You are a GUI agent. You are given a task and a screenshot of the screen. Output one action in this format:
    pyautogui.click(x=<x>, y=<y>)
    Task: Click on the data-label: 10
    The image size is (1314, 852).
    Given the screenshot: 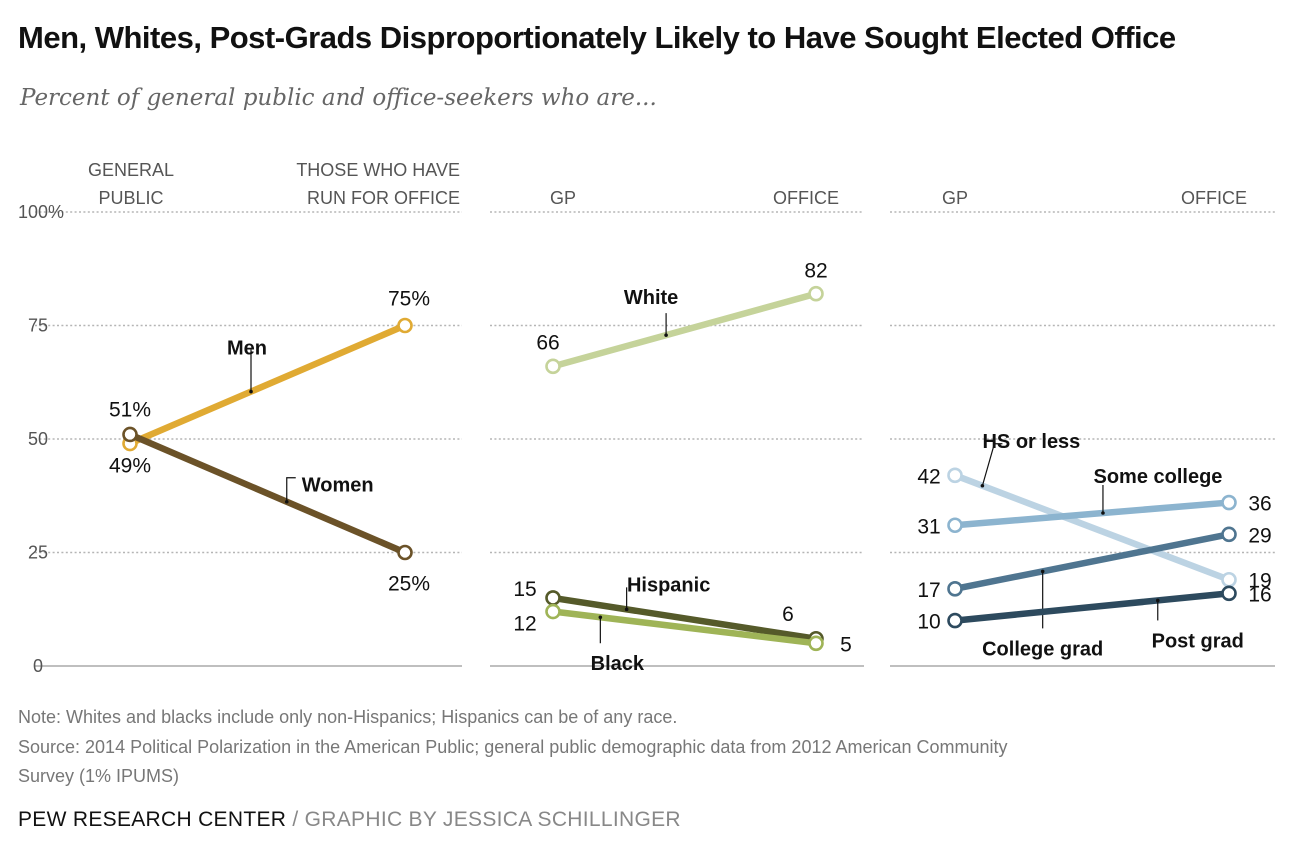 What is the action you would take?
    pyautogui.click(x=928, y=622)
    